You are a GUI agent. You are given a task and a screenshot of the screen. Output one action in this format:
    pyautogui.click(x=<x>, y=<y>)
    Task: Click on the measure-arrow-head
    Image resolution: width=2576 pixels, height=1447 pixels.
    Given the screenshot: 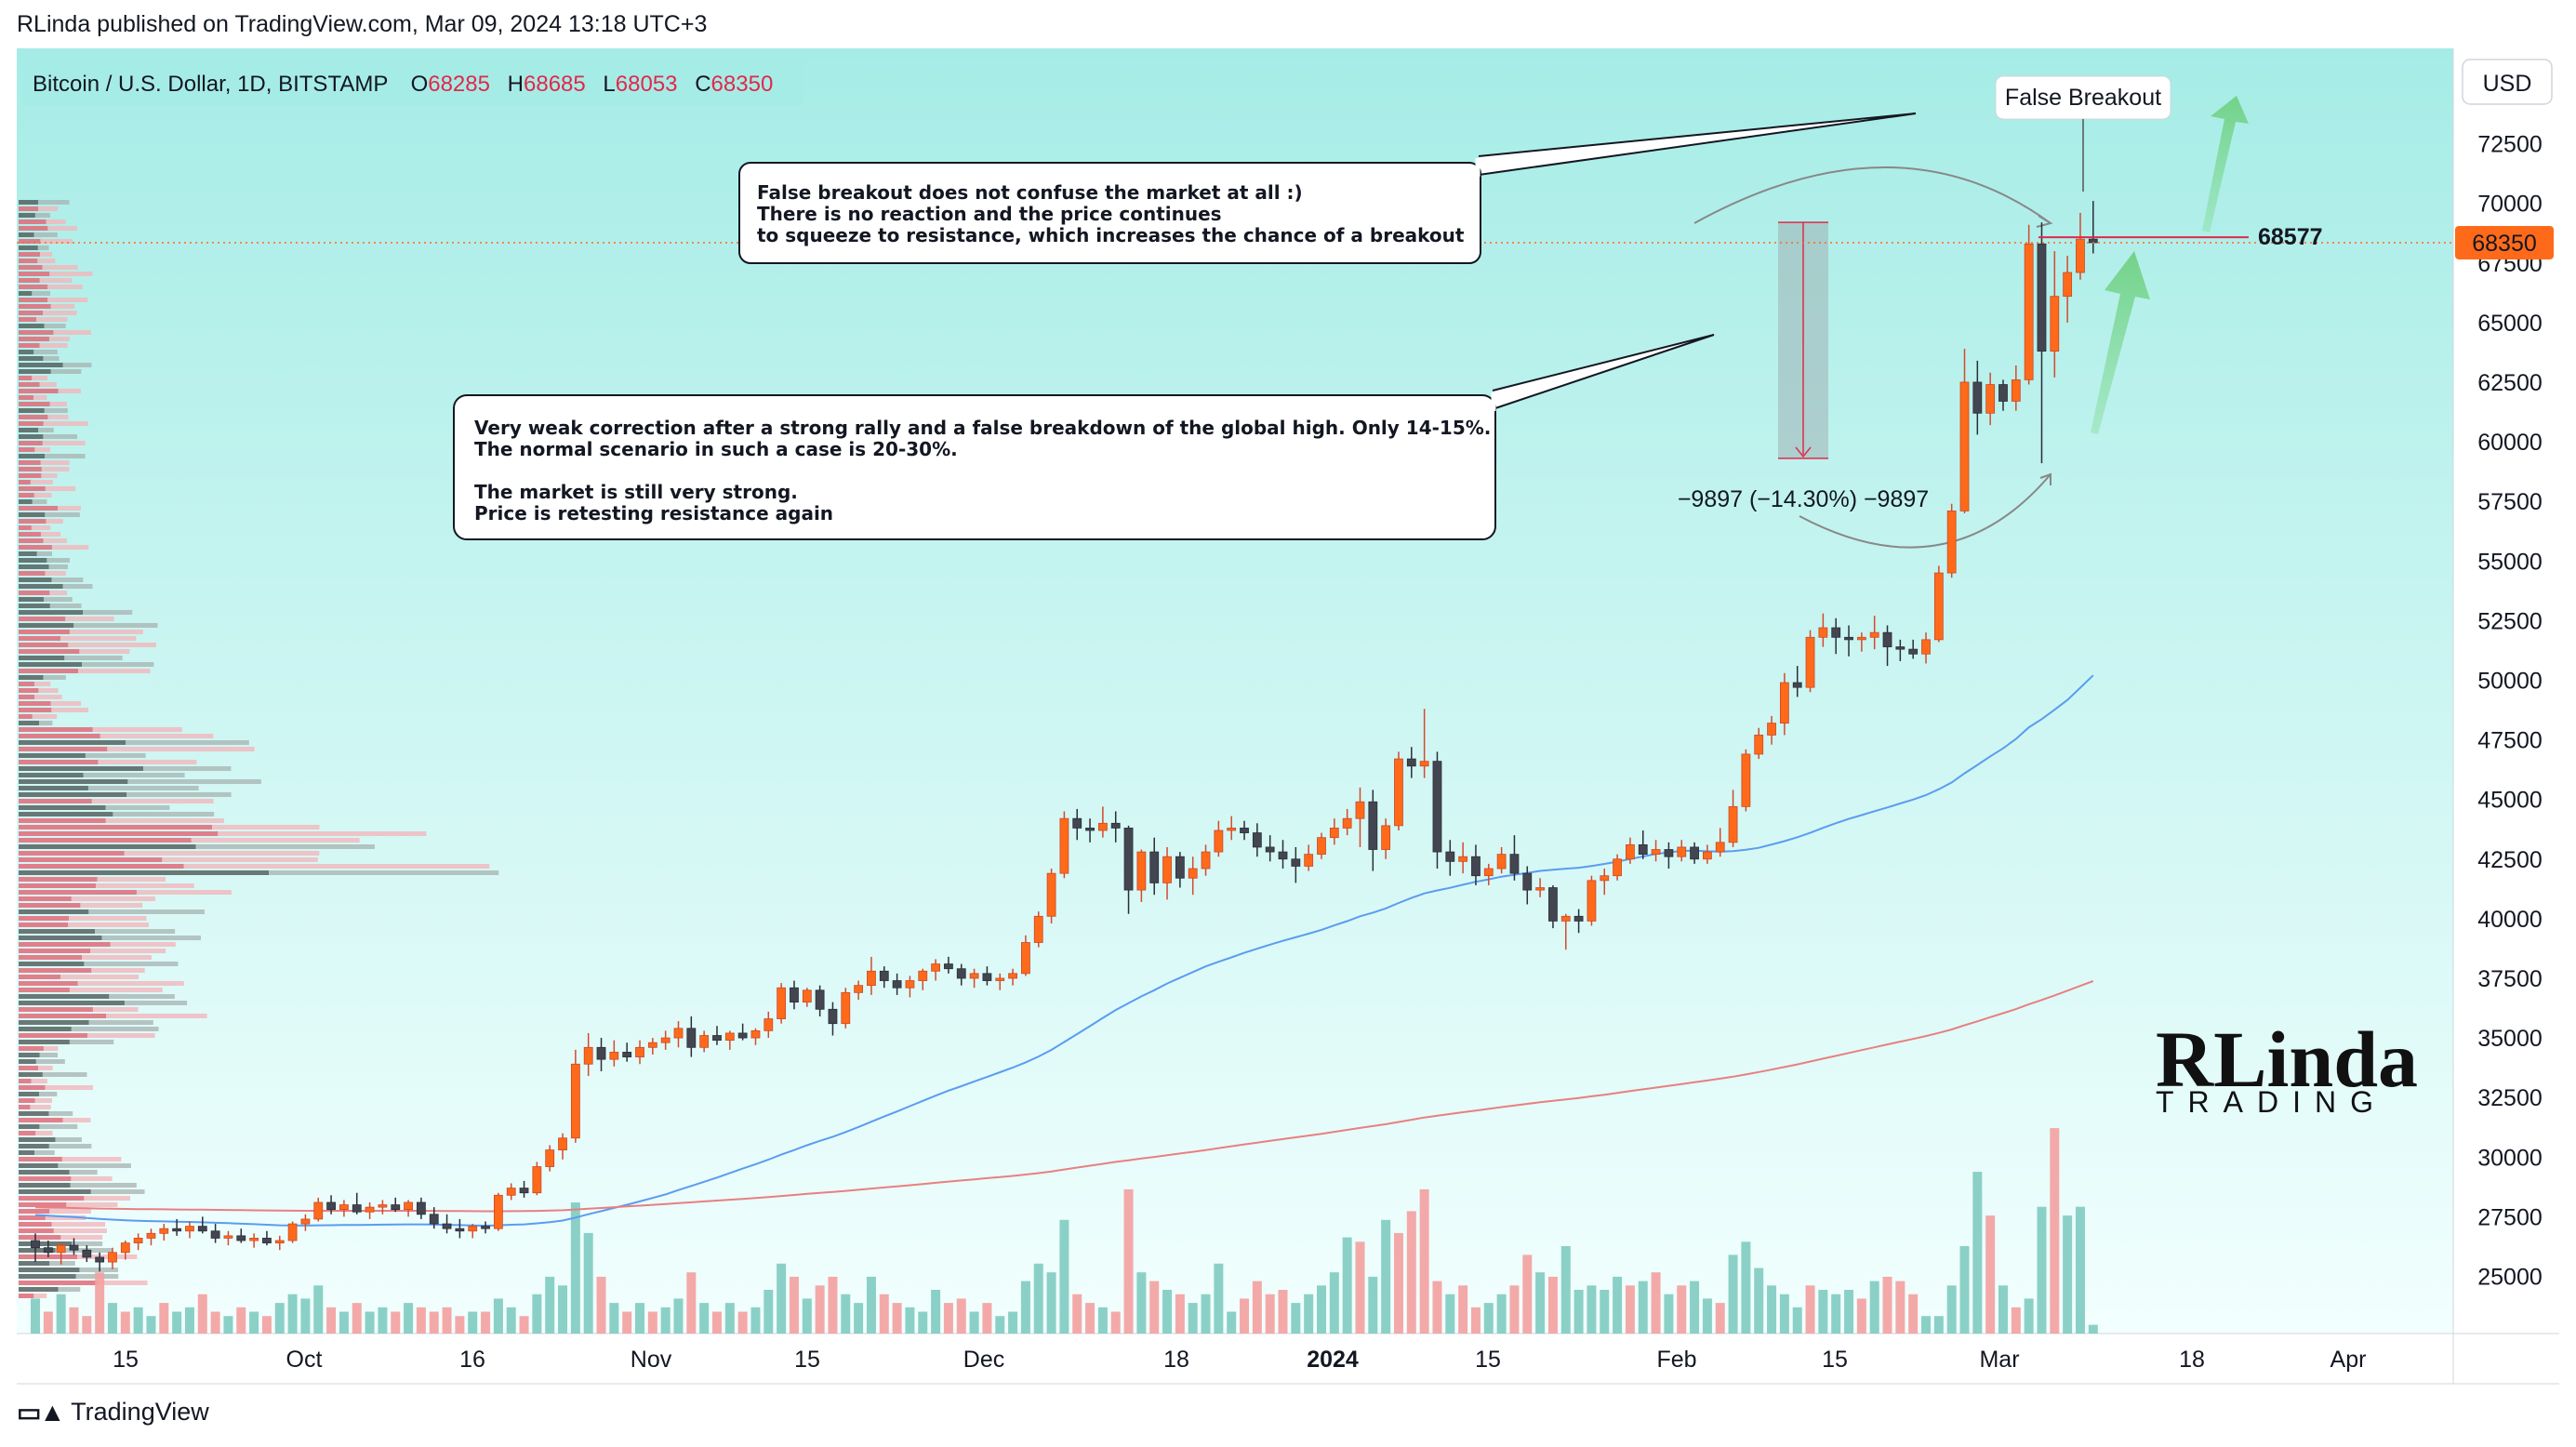 What is the action you would take?
    pyautogui.click(x=1803, y=452)
    